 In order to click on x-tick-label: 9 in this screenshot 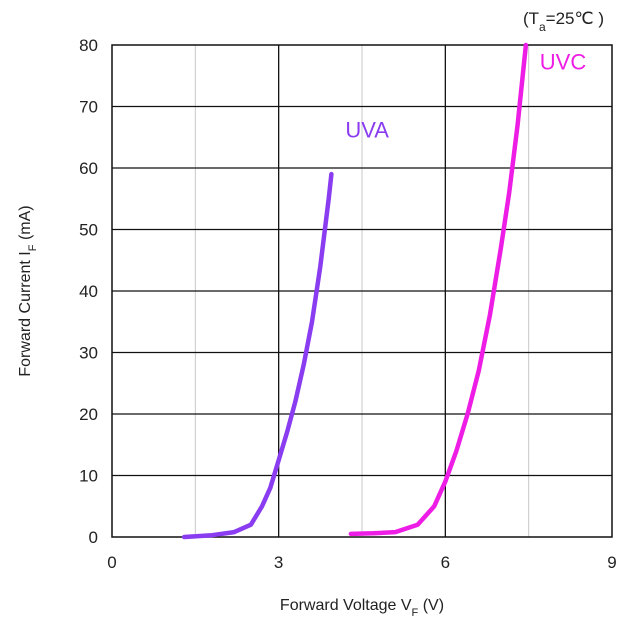, I will do `click(611, 562)`.